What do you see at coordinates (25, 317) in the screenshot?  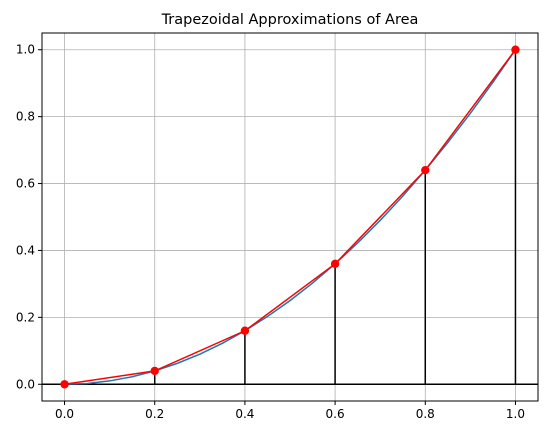 I see `y-tick-label: 0.2` at bounding box center [25, 317].